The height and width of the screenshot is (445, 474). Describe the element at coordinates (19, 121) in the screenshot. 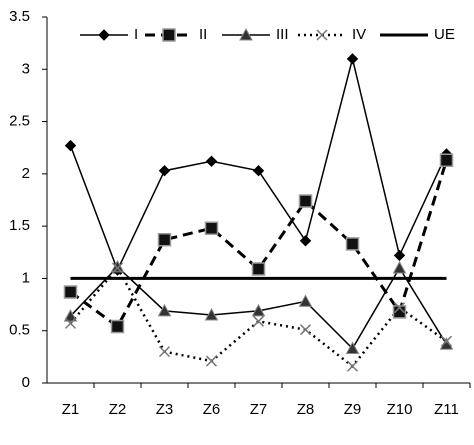

I see `y-tick-label: 2.5` at that location.